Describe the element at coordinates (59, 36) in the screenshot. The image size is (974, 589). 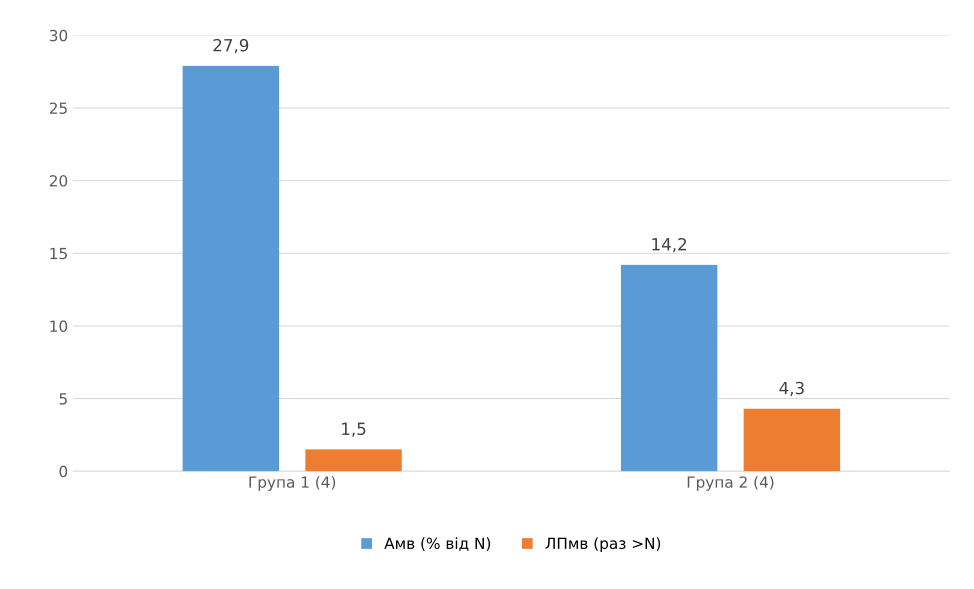
I see `y-tick-label: 30` at that location.